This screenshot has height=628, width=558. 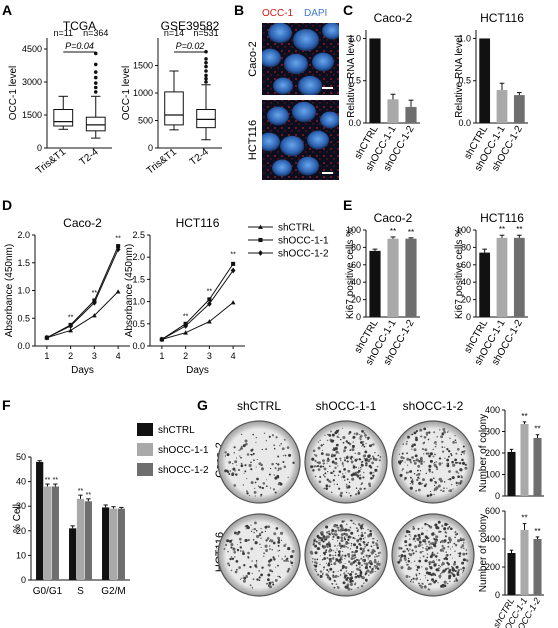 I want to click on y-tick-label: 0, so click(x=358, y=317).